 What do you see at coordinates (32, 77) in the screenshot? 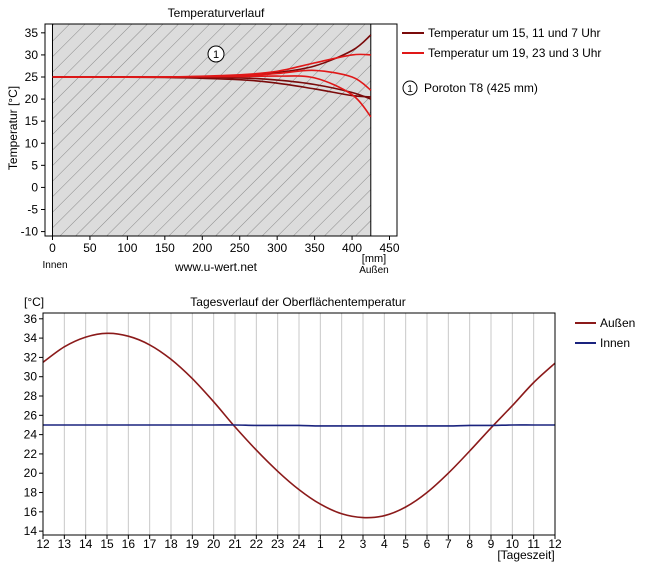
I see `y-tick-label: 25` at bounding box center [32, 77].